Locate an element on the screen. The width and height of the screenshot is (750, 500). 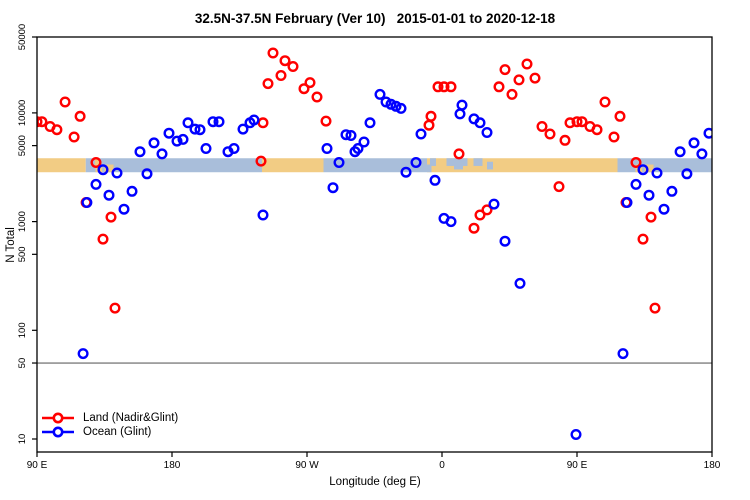
legend-label-ocean: Ocean (Glint) is located at coordinates (117, 432).